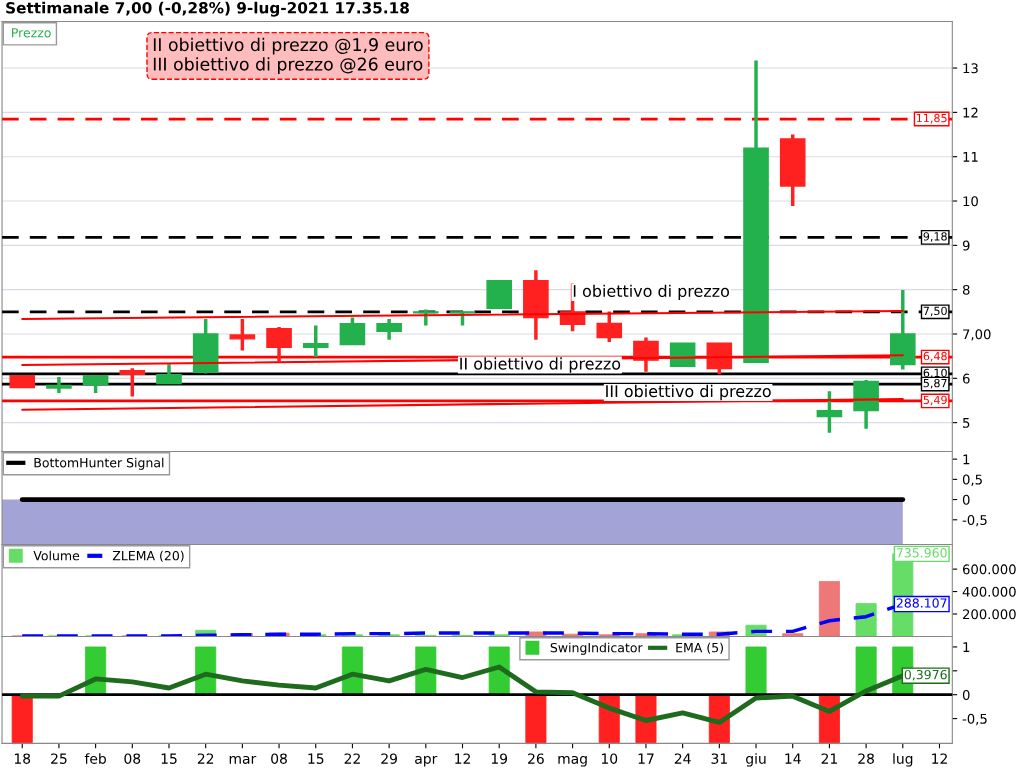 The image size is (1024, 768). What do you see at coordinates (56, 555) in the screenshot?
I see `legend-label: Volume` at bounding box center [56, 555].